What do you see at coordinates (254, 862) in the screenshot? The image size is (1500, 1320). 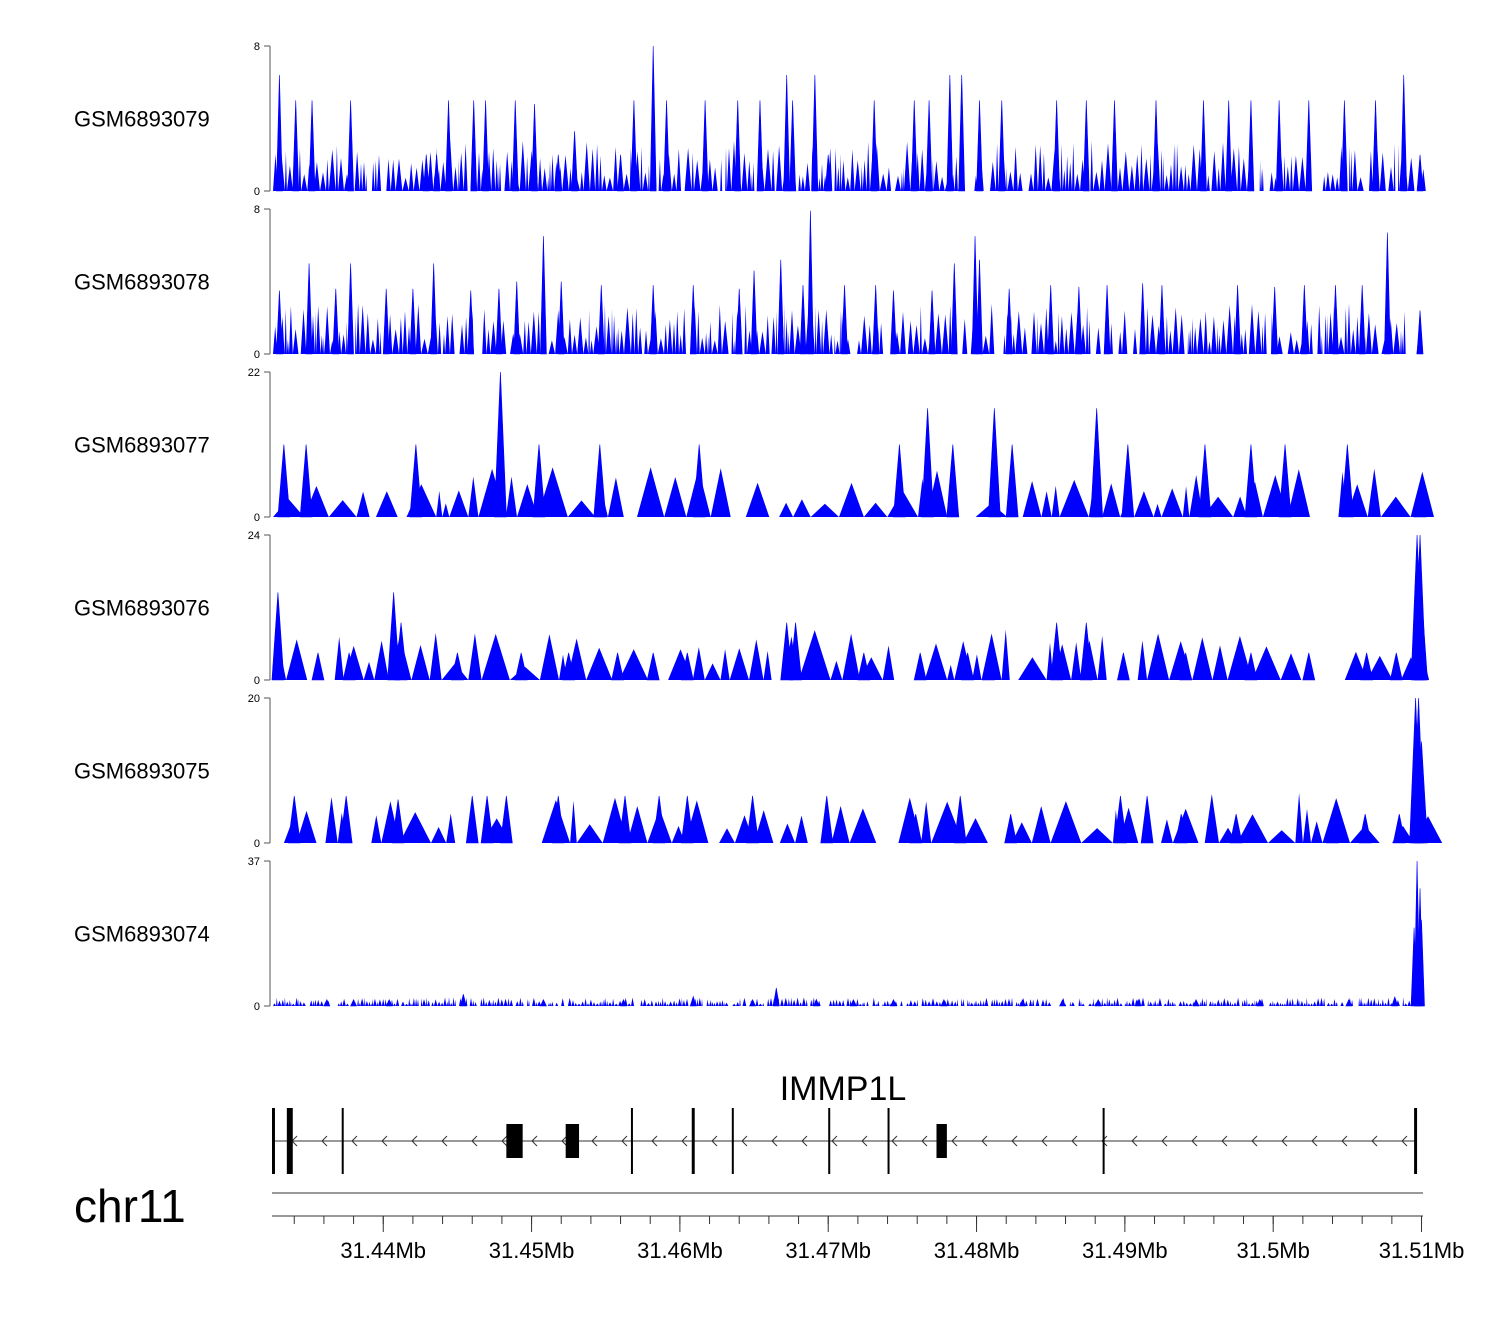 I see `y-tick-label-max: 37` at bounding box center [254, 862].